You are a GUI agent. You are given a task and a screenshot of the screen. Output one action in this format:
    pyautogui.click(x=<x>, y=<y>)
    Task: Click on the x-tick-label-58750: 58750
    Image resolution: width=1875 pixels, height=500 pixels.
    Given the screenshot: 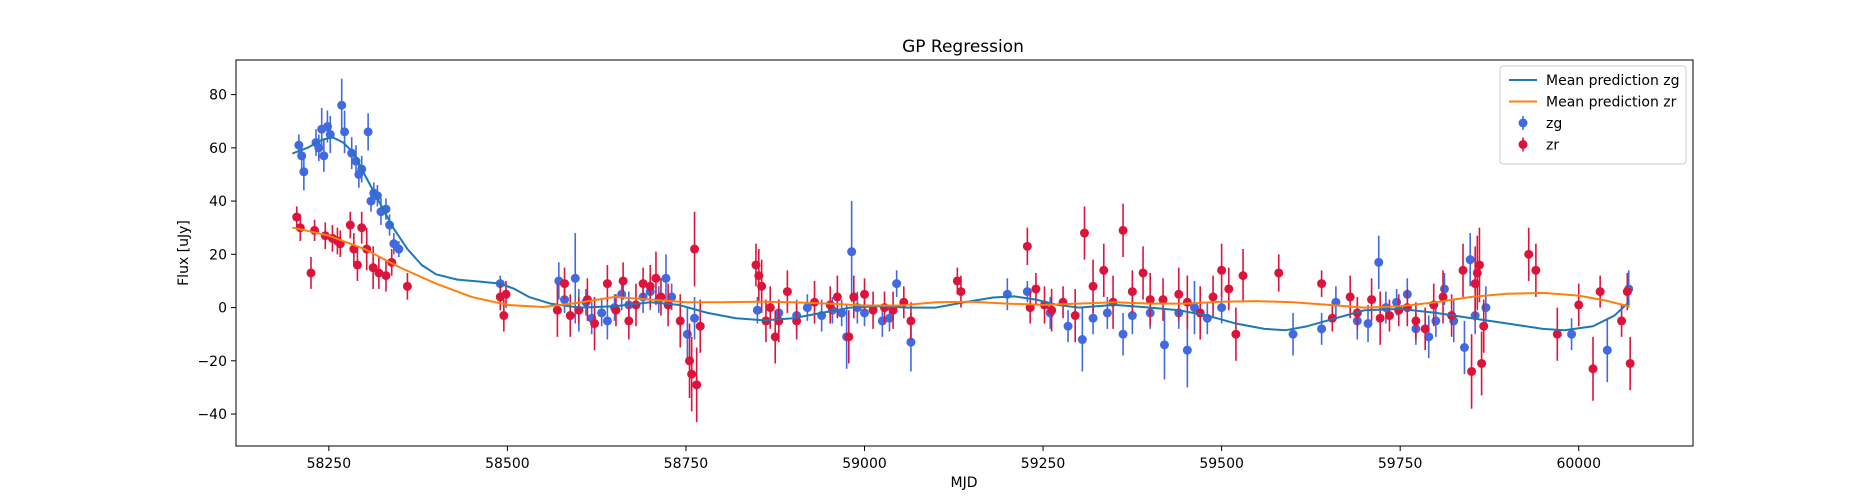 What is the action you would take?
    pyautogui.click(x=686, y=464)
    